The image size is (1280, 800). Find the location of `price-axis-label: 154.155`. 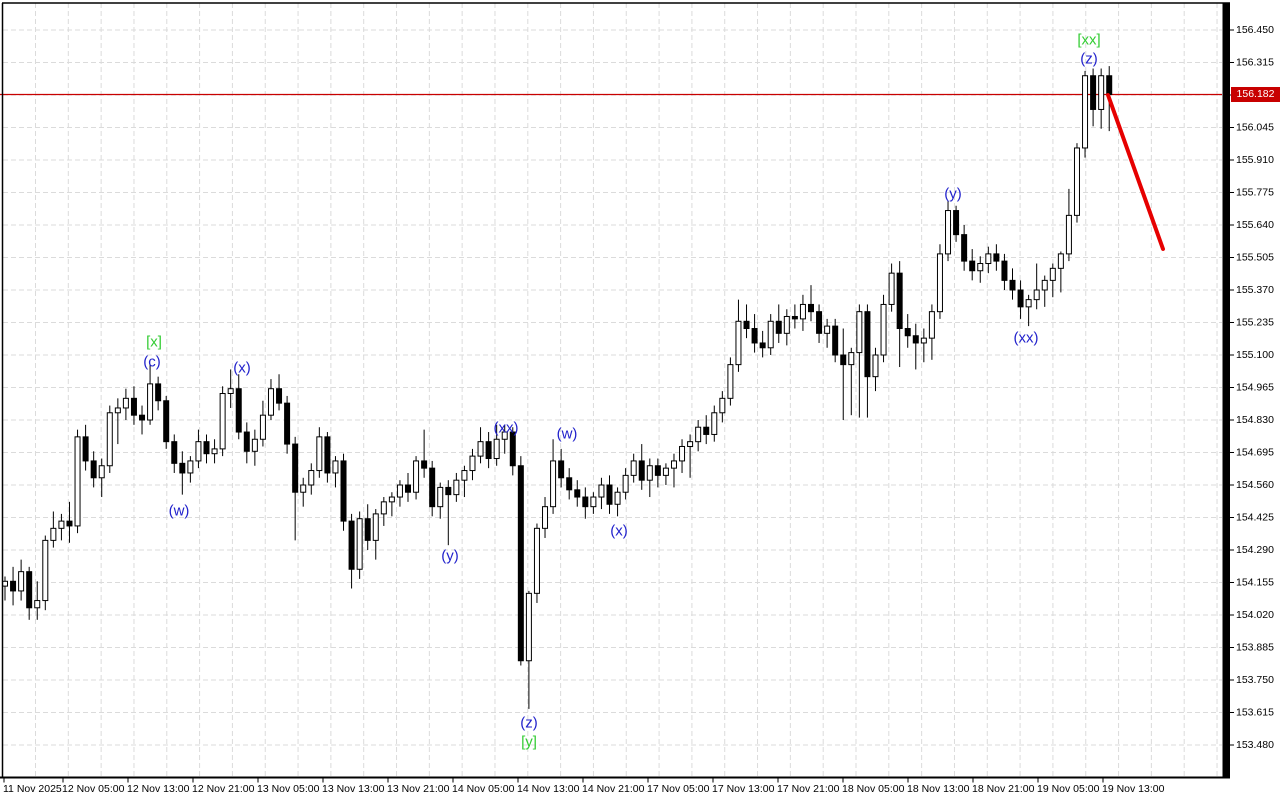

price-axis-label: 154.155 is located at coordinates (1255, 583).